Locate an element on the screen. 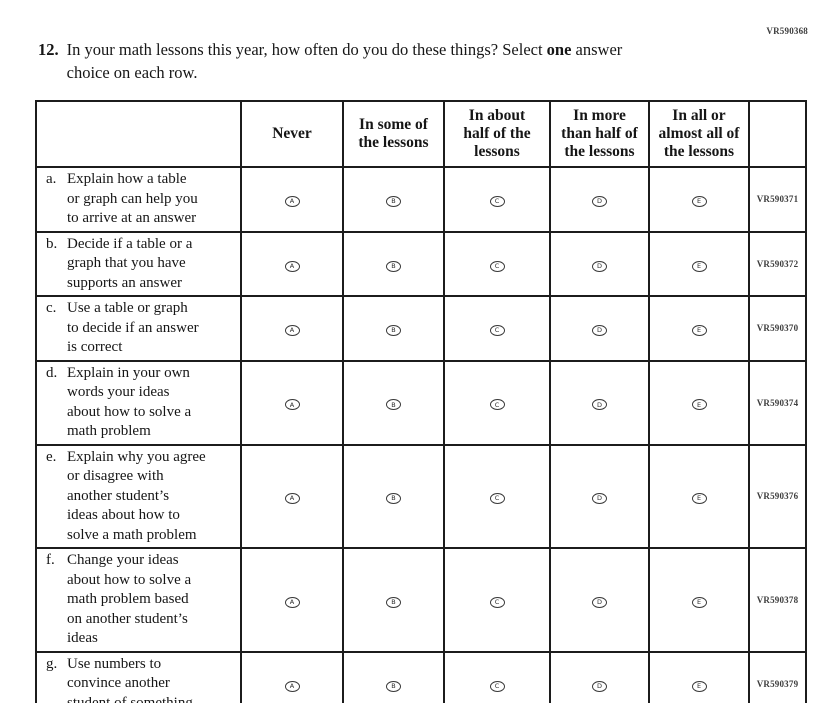 The width and height of the screenshot is (839, 703). row-vr-cell: VR590370 is located at coordinates (777, 328).